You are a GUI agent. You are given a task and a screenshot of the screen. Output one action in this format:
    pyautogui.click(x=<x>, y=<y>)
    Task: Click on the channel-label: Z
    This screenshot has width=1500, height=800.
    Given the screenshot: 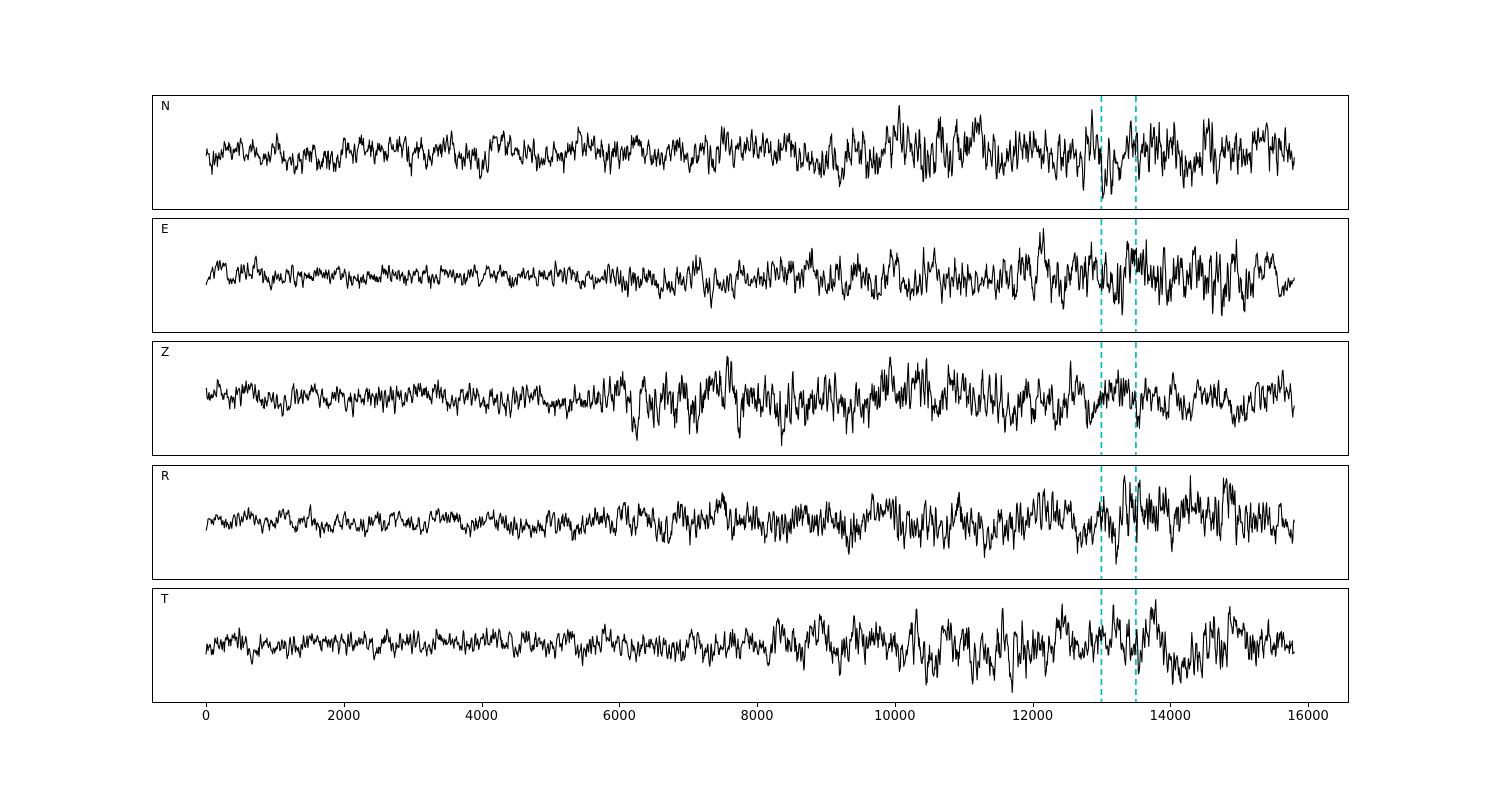 What is the action you would take?
    pyautogui.click(x=165, y=352)
    